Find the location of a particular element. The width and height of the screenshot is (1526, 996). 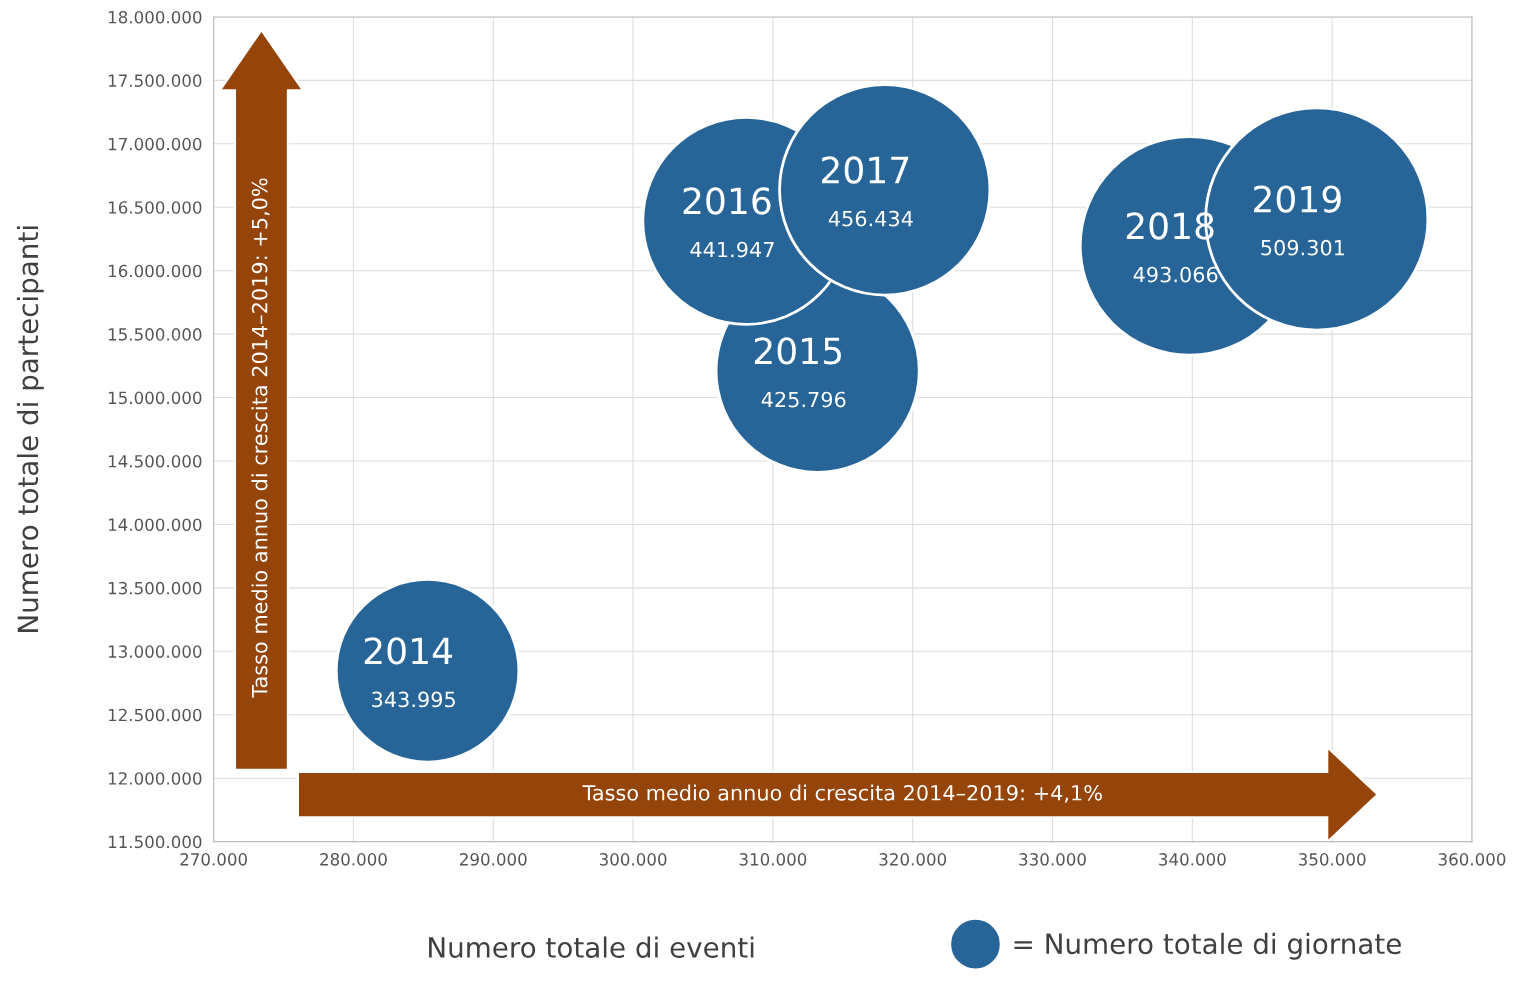

x-tick-label: 350.000 is located at coordinates (1332, 859).